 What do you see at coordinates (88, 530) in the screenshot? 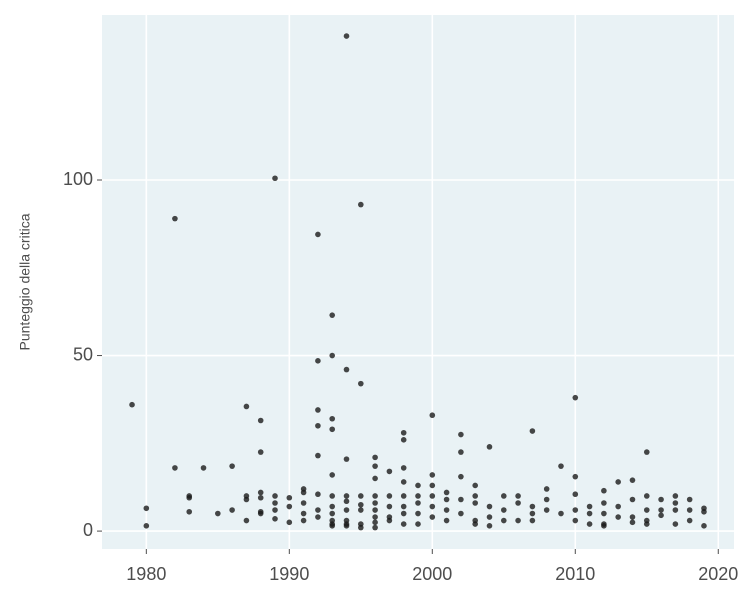
I see `y-tick-label: 0` at bounding box center [88, 530].